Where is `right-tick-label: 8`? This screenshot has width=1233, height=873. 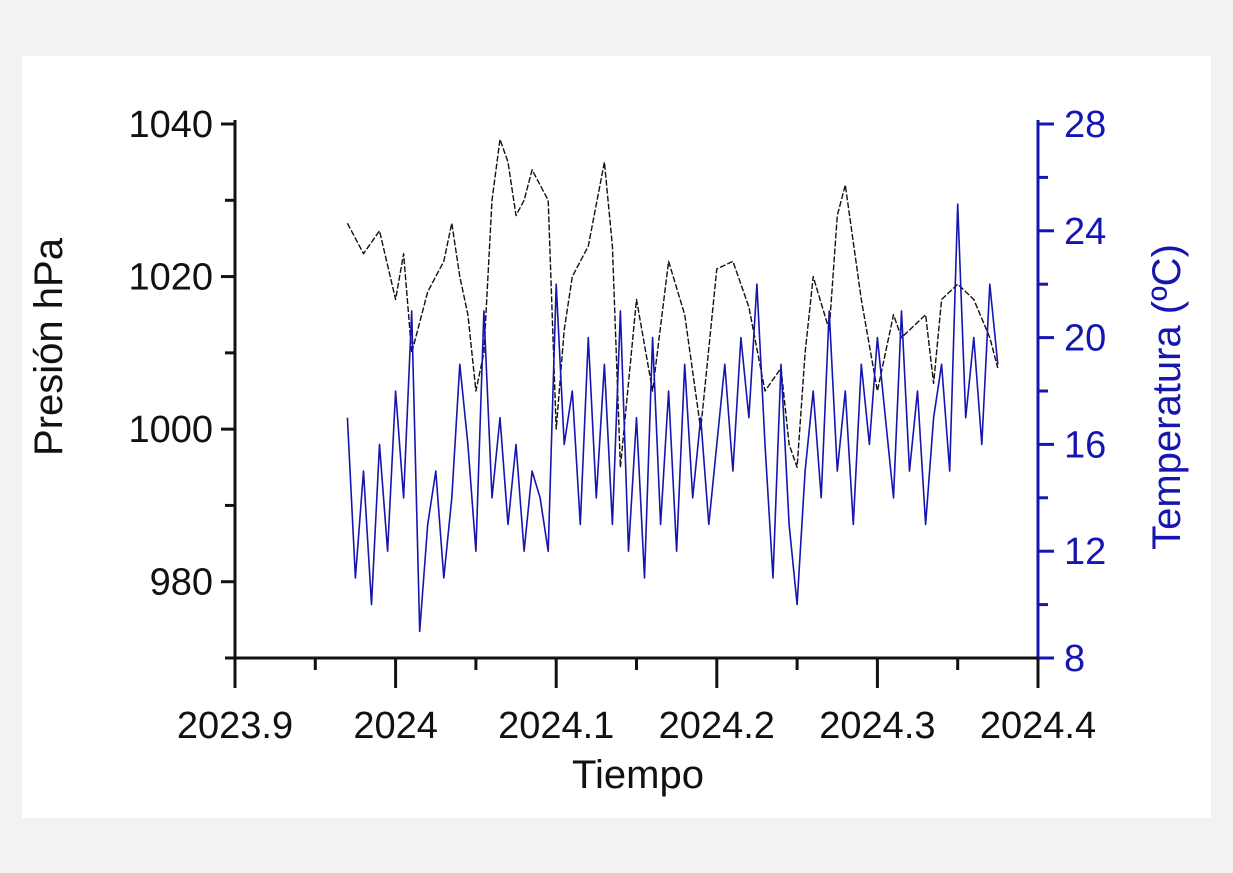
right-tick-label: 8 is located at coordinates (1074, 659).